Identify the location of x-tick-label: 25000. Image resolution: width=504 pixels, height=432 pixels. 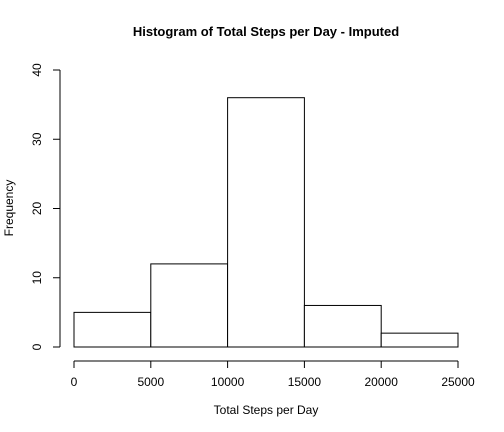
(458, 382).